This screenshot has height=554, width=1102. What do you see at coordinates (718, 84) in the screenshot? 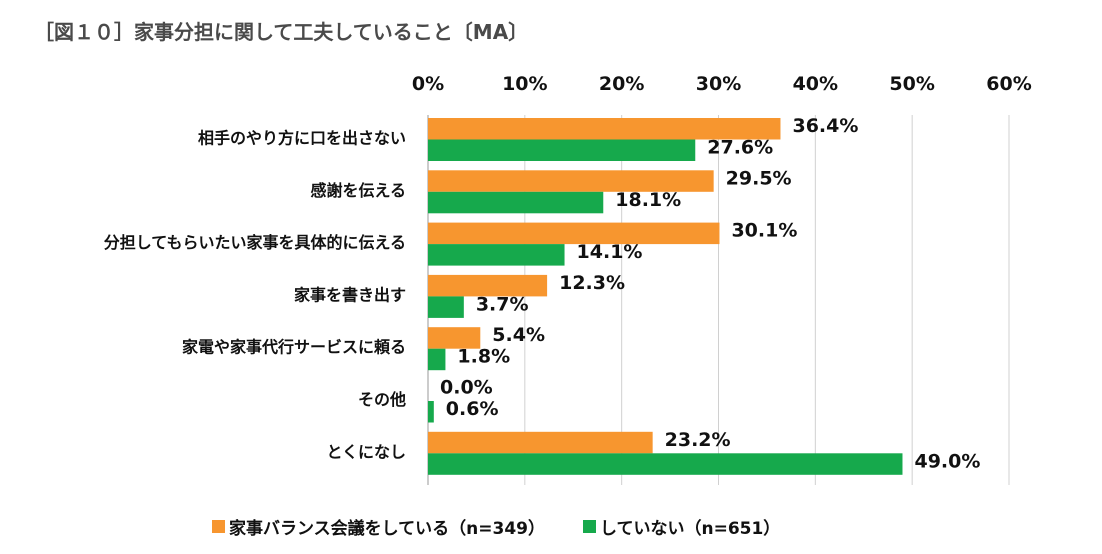
I see `x-tick-label: 30%` at bounding box center [718, 84].